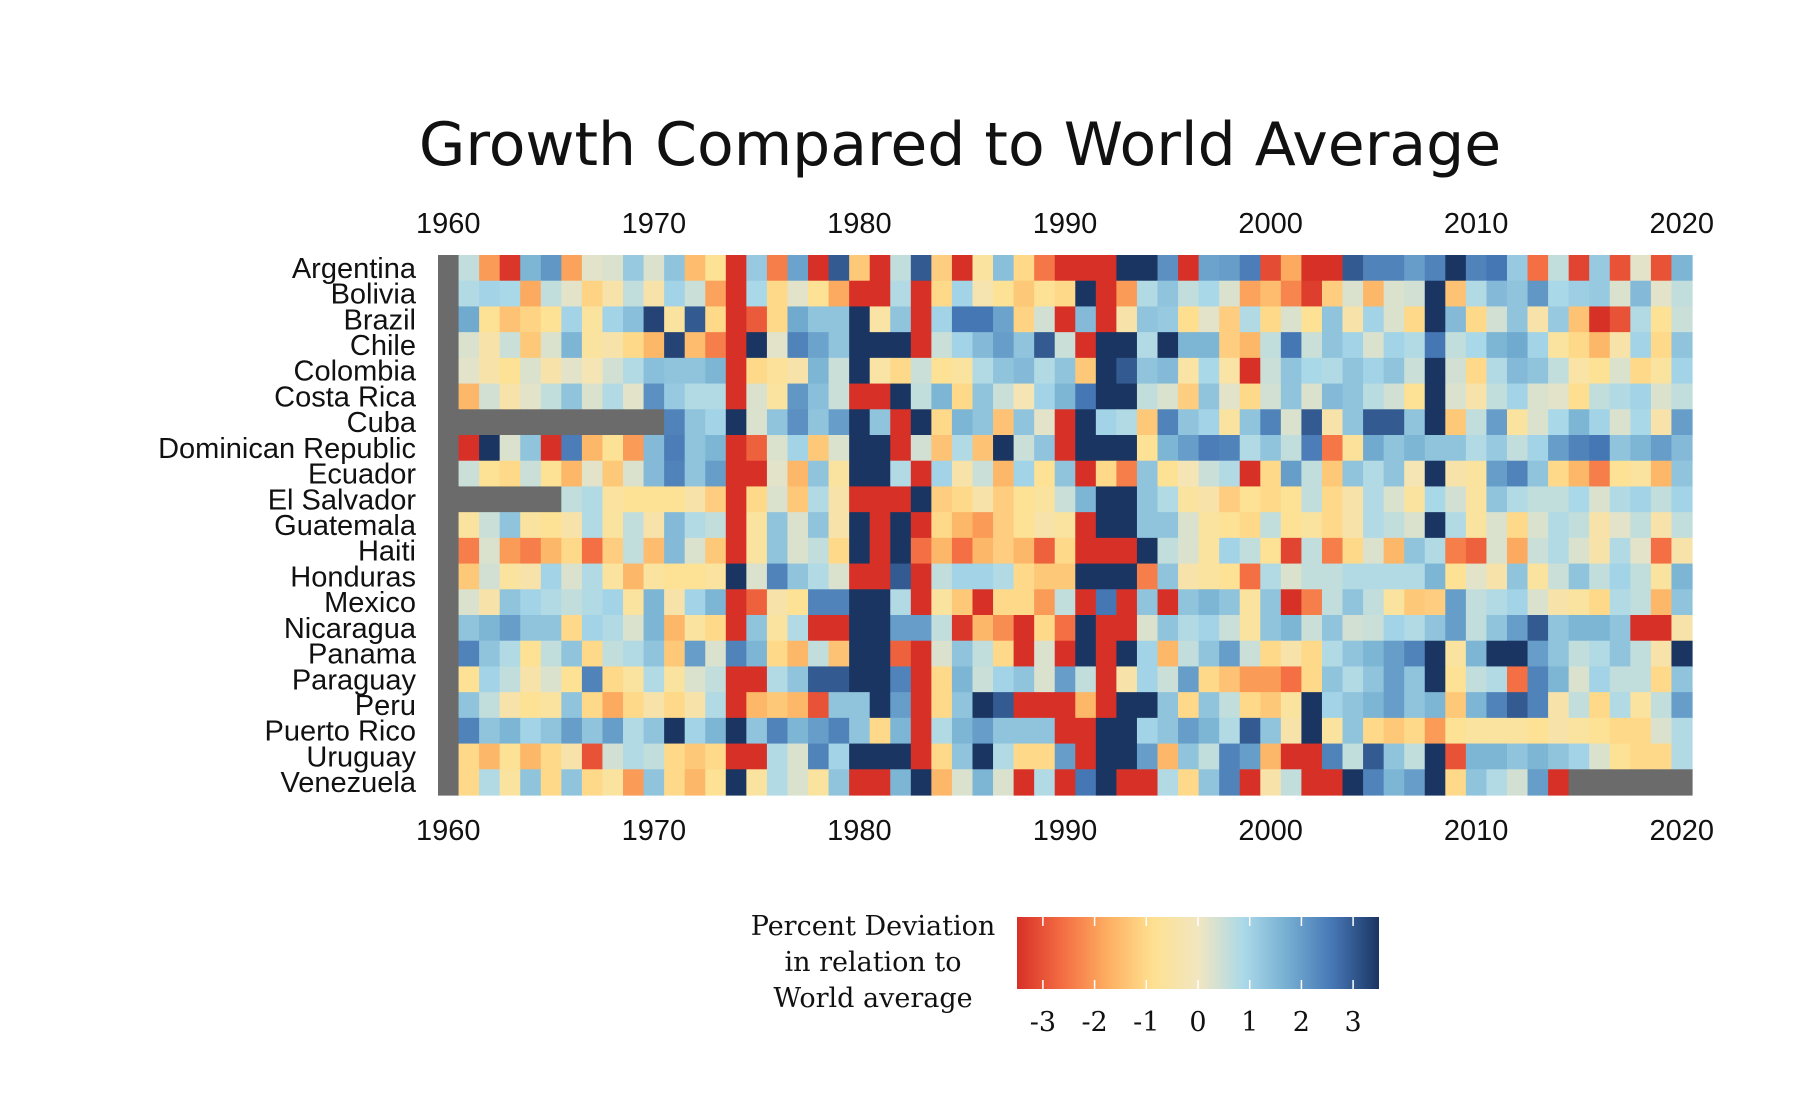 The height and width of the screenshot is (1113, 1800). I want to click on country-label: Puerto Rico, so click(340, 732).